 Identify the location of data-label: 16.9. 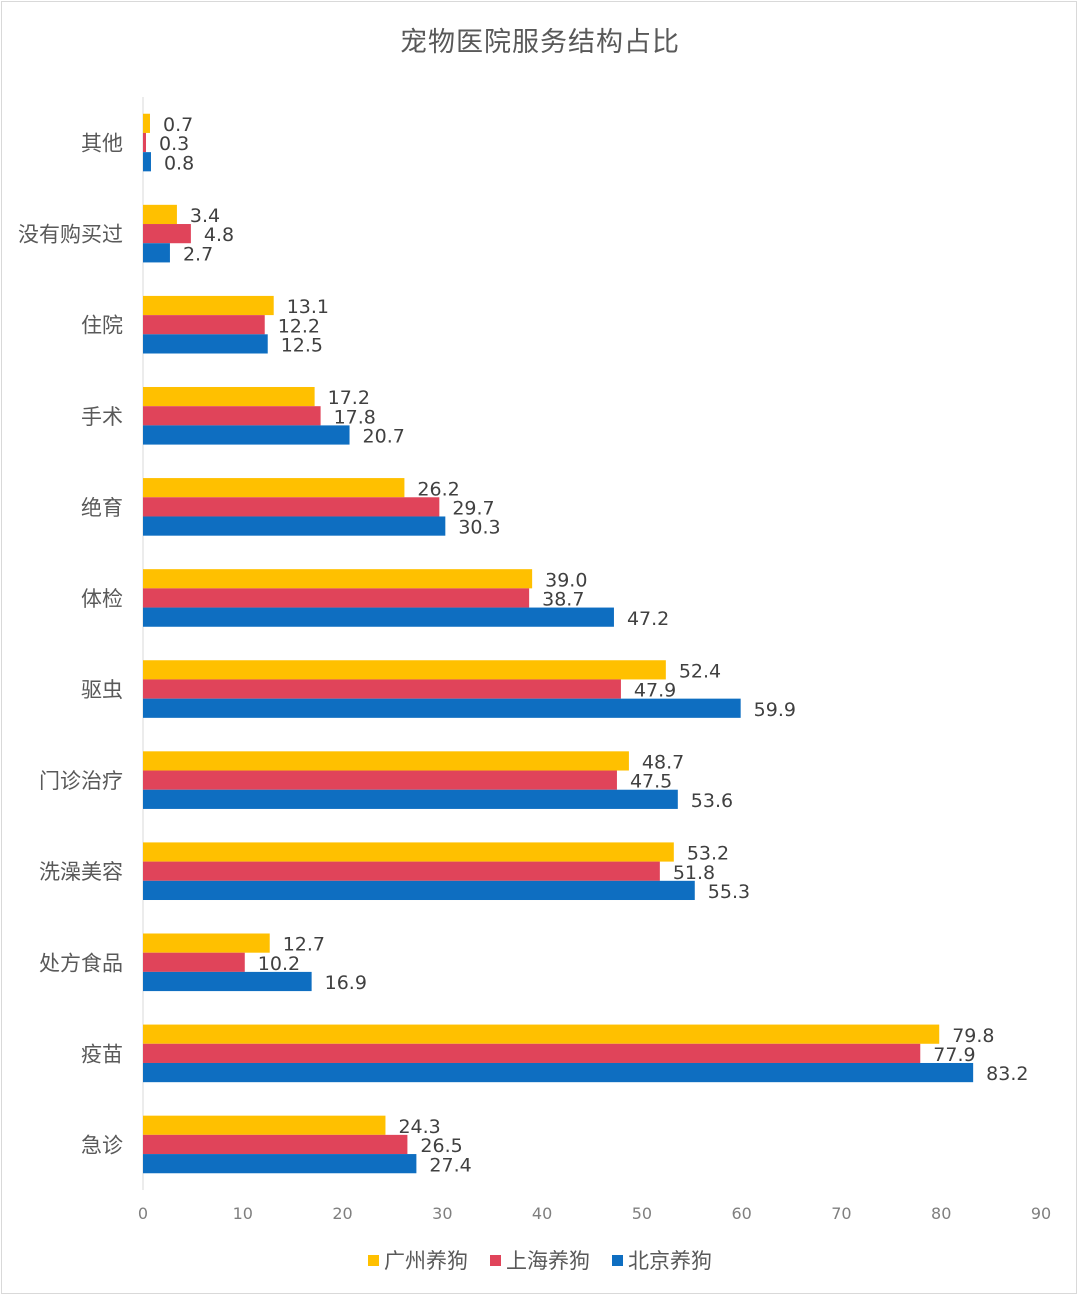
(346, 983).